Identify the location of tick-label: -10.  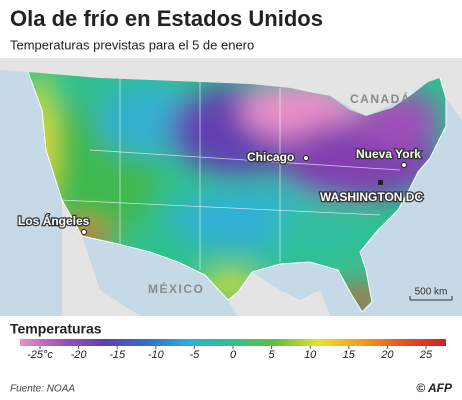
(156, 355).